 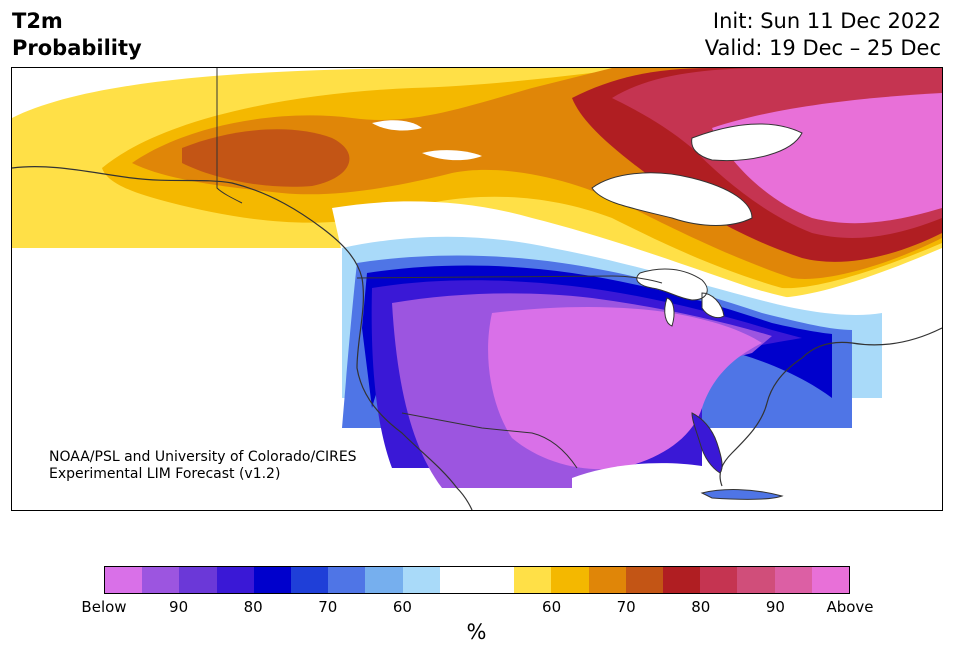 What do you see at coordinates (165, 474) in the screenshot?
I see `credit-line-2: Experimental LIM Forecast (v1.2)` at bounding box center [165, 474].